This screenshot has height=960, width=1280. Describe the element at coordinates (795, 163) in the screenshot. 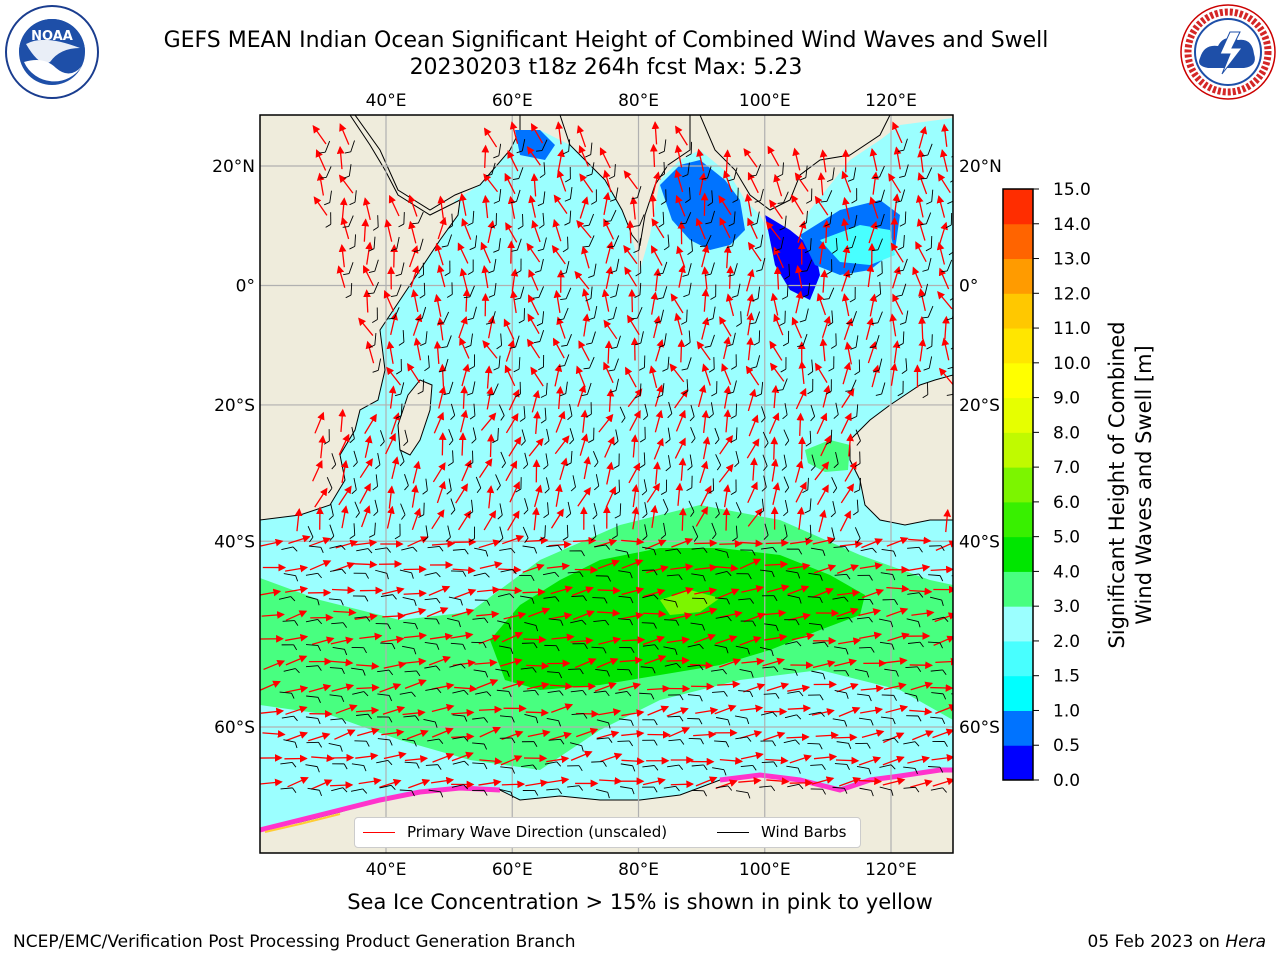

I see `southeast-asia-land` at that location.